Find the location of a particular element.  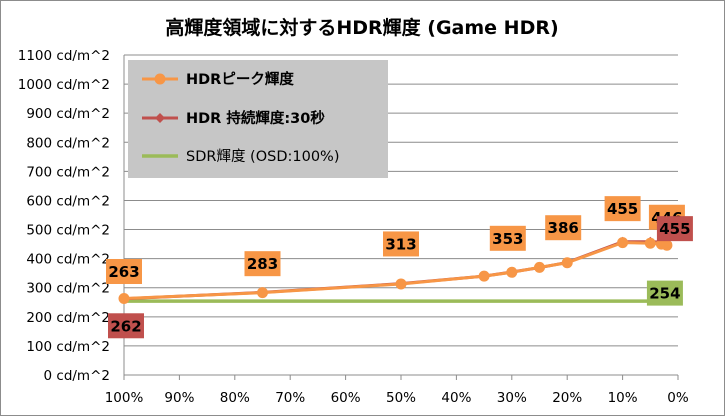

data-label-text: 386 is located at coordinates (563, 228).